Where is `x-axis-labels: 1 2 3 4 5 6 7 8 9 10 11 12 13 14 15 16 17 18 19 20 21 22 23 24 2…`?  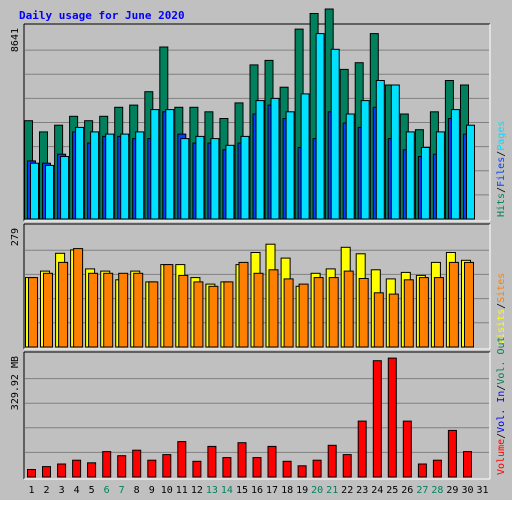 x-axis-labels: 1 2 3 4 5 6 7 8 9 10 11 12 13 14 15 16 17 18 19 20 21 22 23 24 2… is located at coordinates (258, 490).